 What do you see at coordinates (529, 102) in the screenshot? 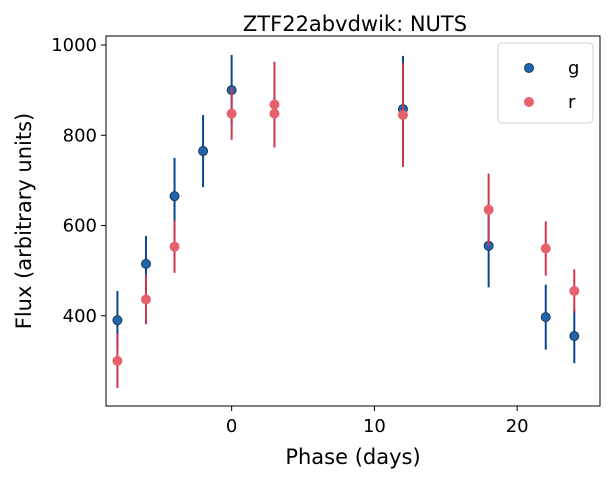
I see `legend-marker-r` at bounding box center [529, 102].